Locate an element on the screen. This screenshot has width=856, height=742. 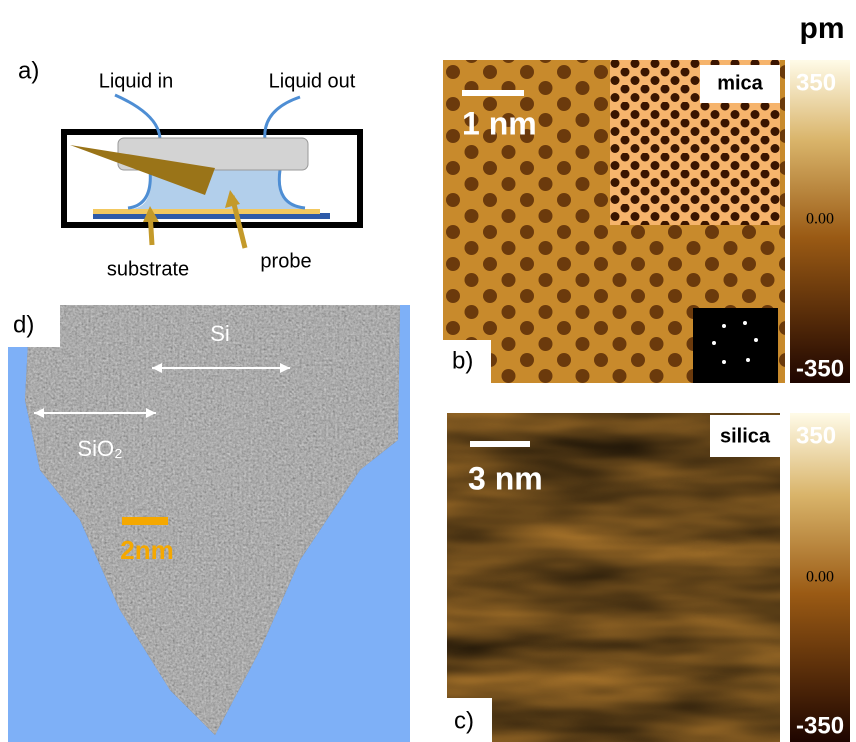
fft-inset is located at coordinates (735, 345).